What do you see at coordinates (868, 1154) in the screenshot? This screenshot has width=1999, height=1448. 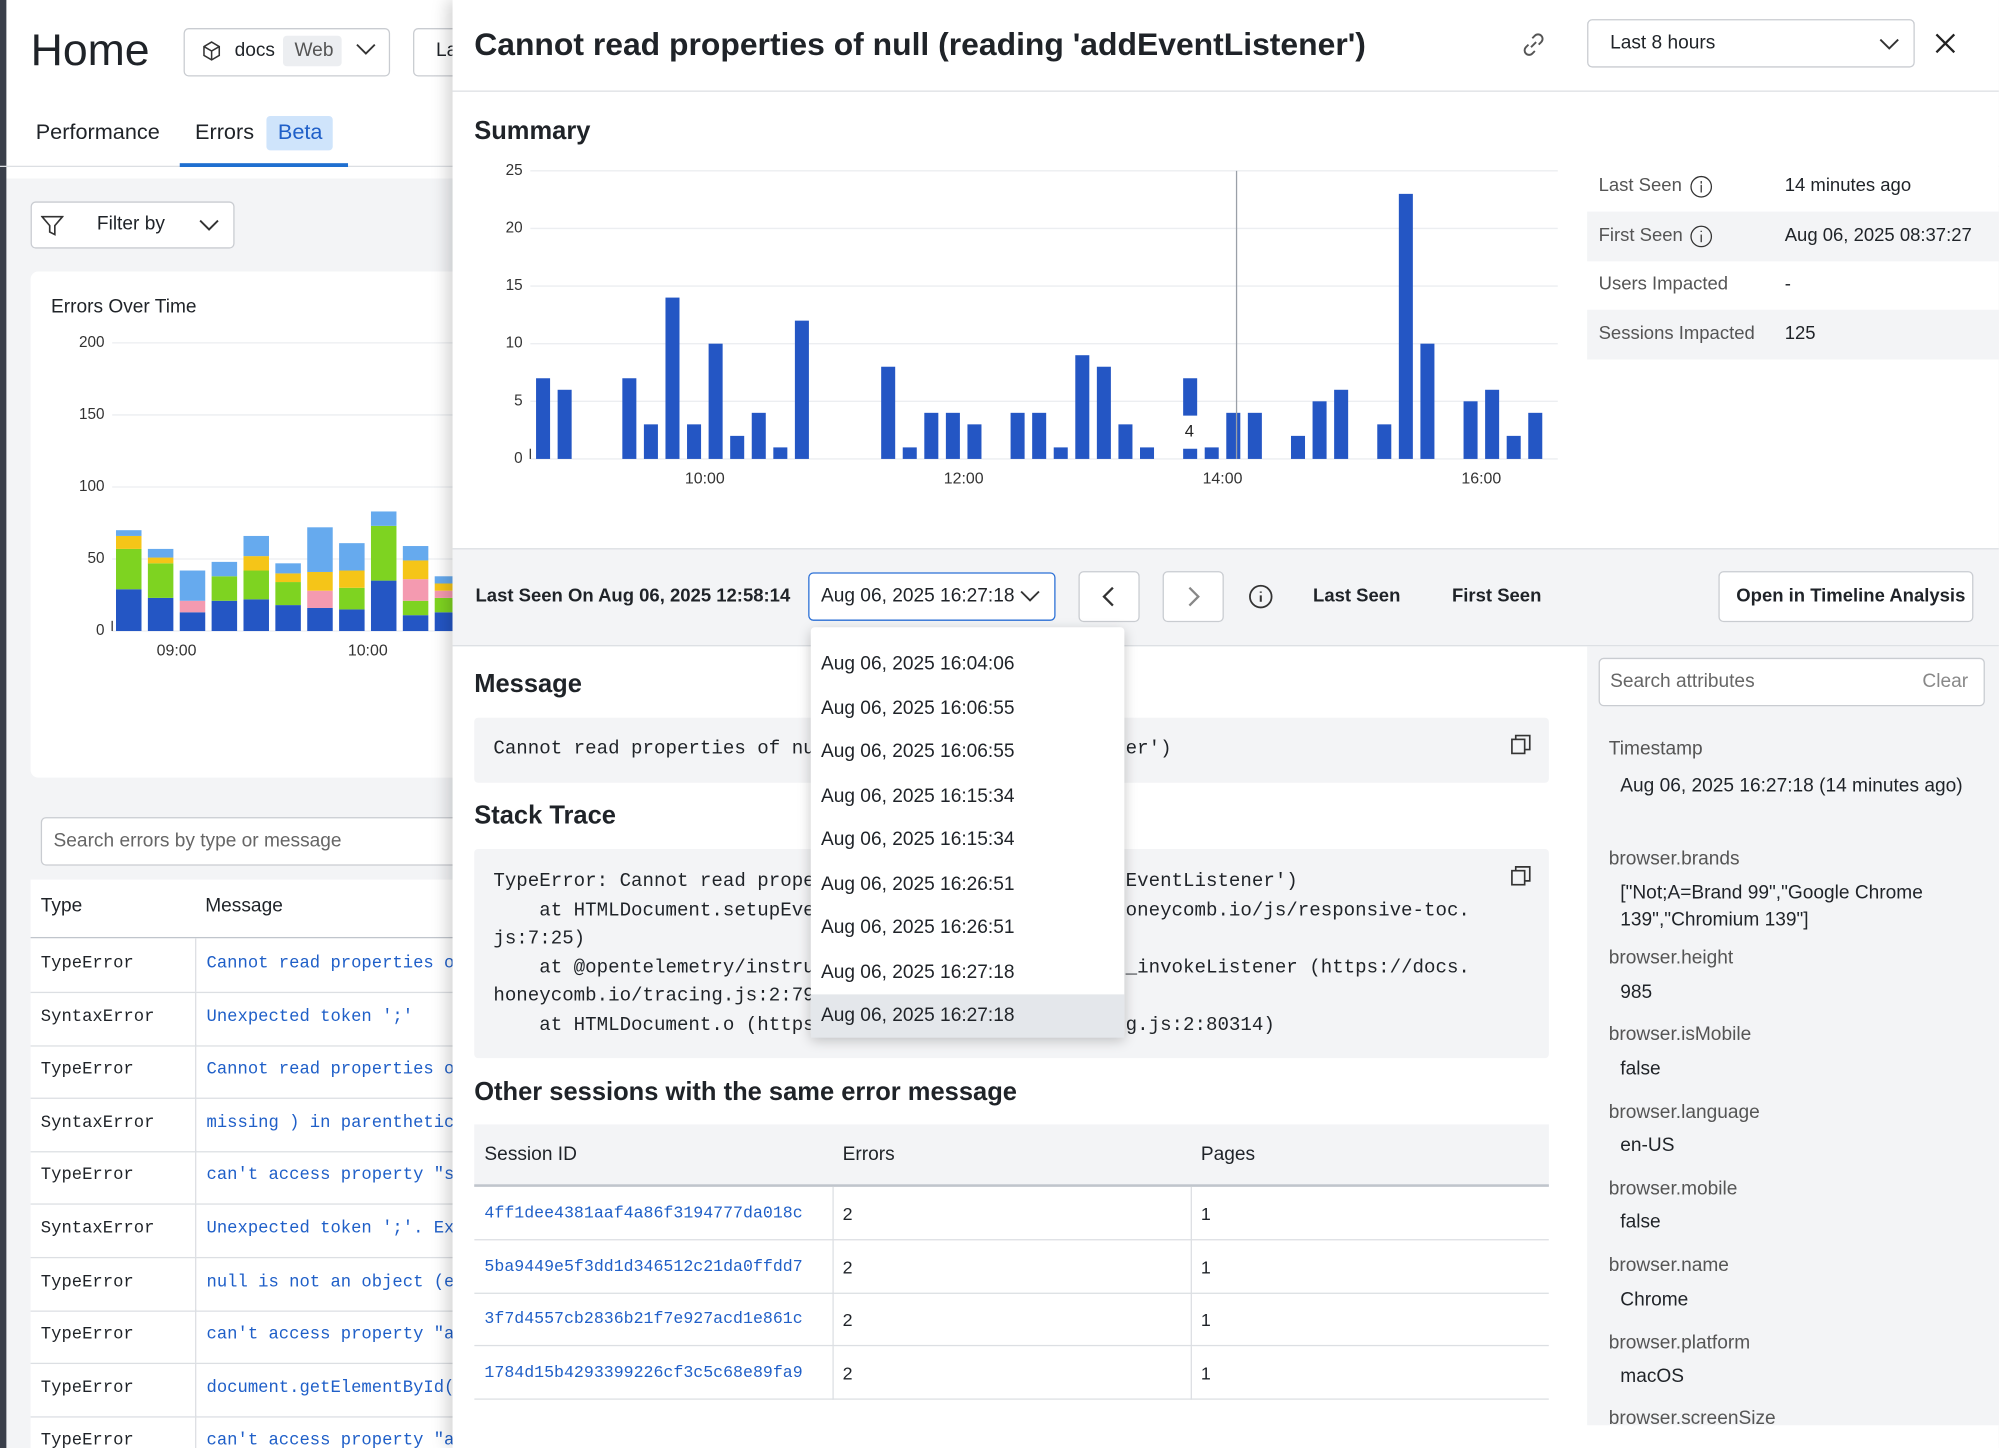 I see `column-header: Errors` at bounding box center [868, 1154].